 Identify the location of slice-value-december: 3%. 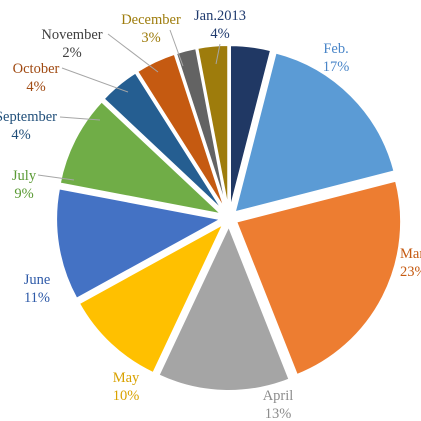
(150, 38).